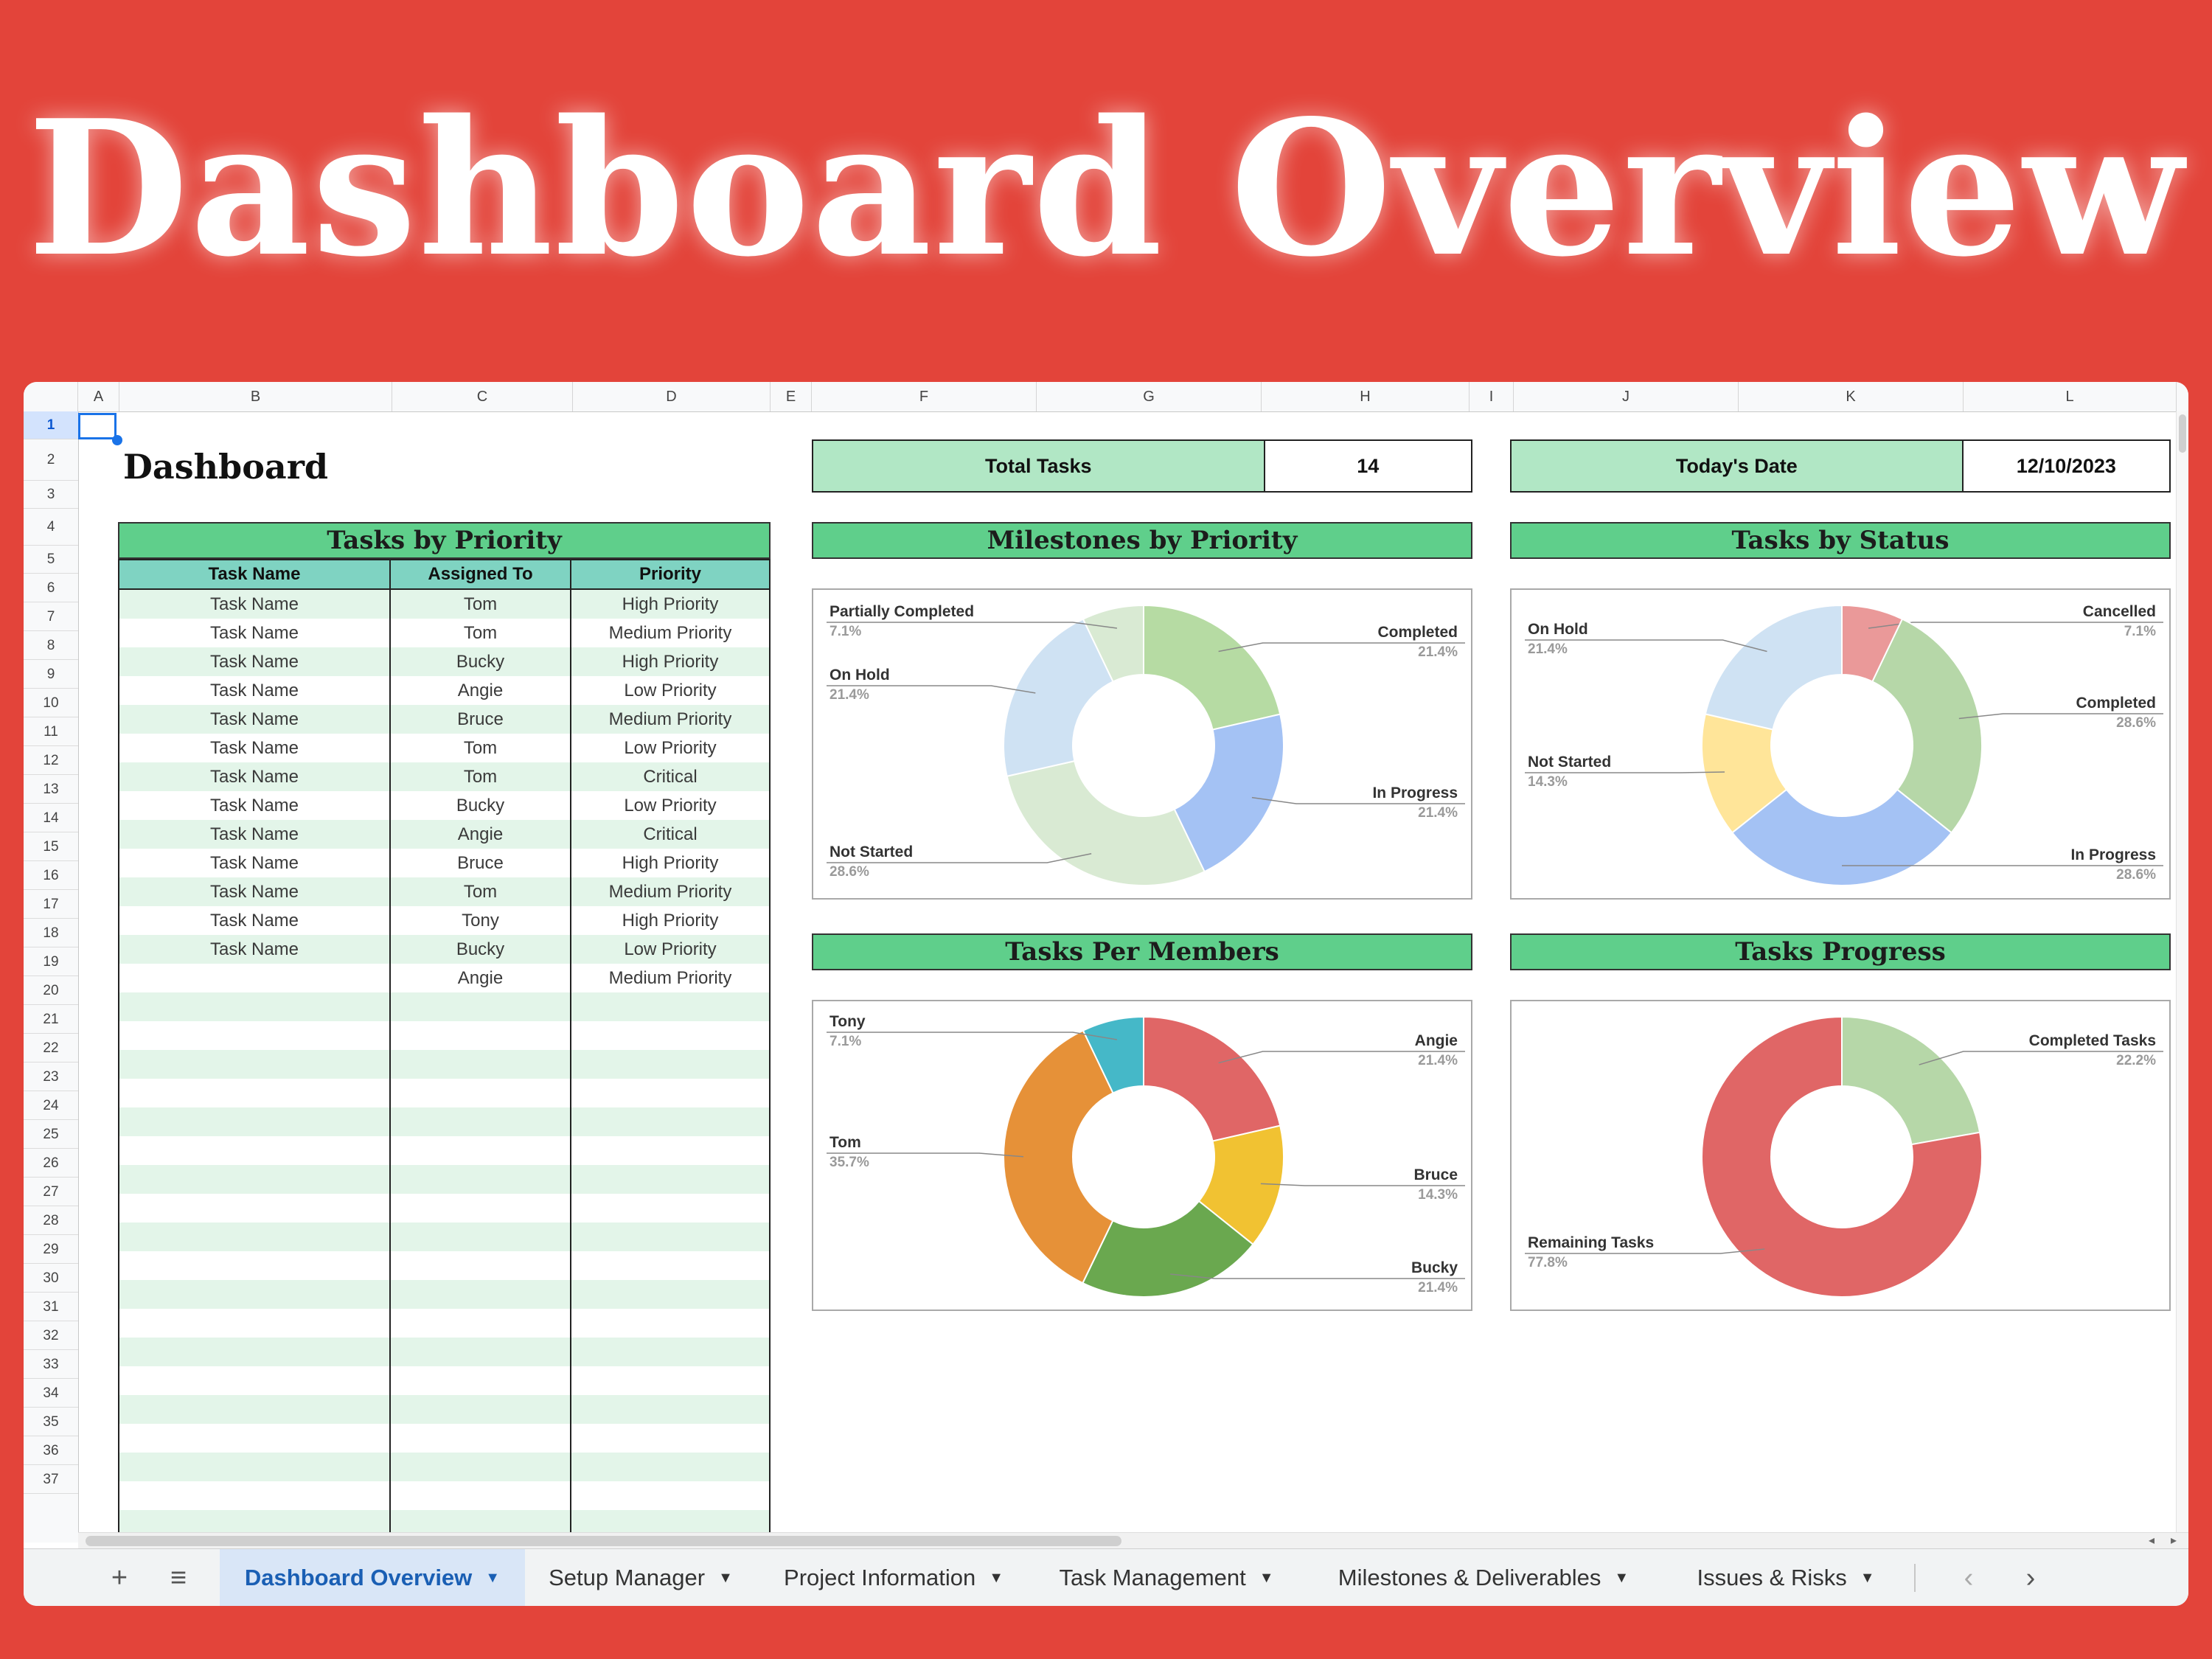  What do you see at coordinates (1785, 1577) in the screenshot?
I see `tab-issues-risks: Issues & Risks ▼` at bounding box center [1785, 1577].